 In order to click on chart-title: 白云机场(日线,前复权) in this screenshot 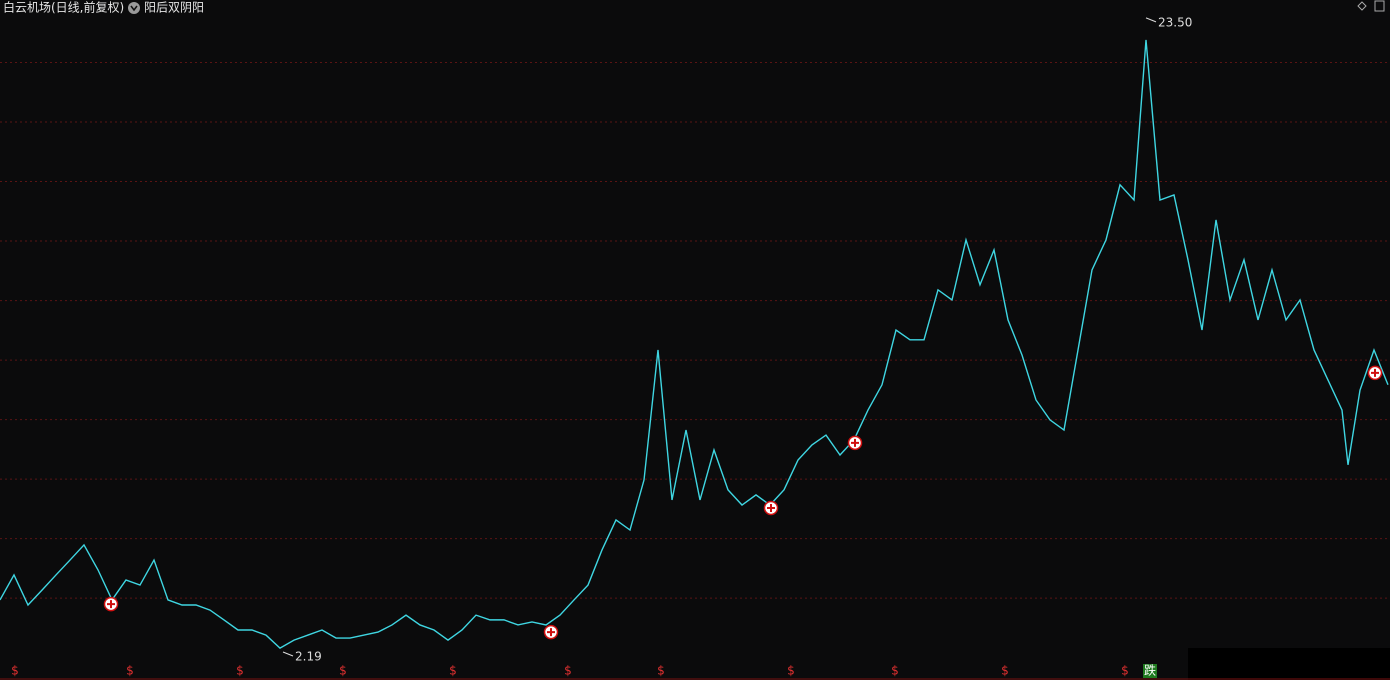, I will do `click(63, 7)`.